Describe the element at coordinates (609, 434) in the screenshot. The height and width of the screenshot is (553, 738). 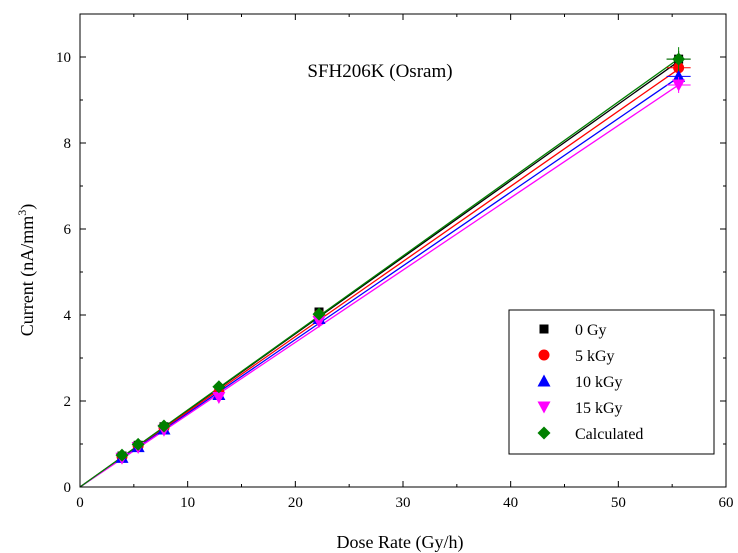
I see `legend-label: Calculated` at that location.